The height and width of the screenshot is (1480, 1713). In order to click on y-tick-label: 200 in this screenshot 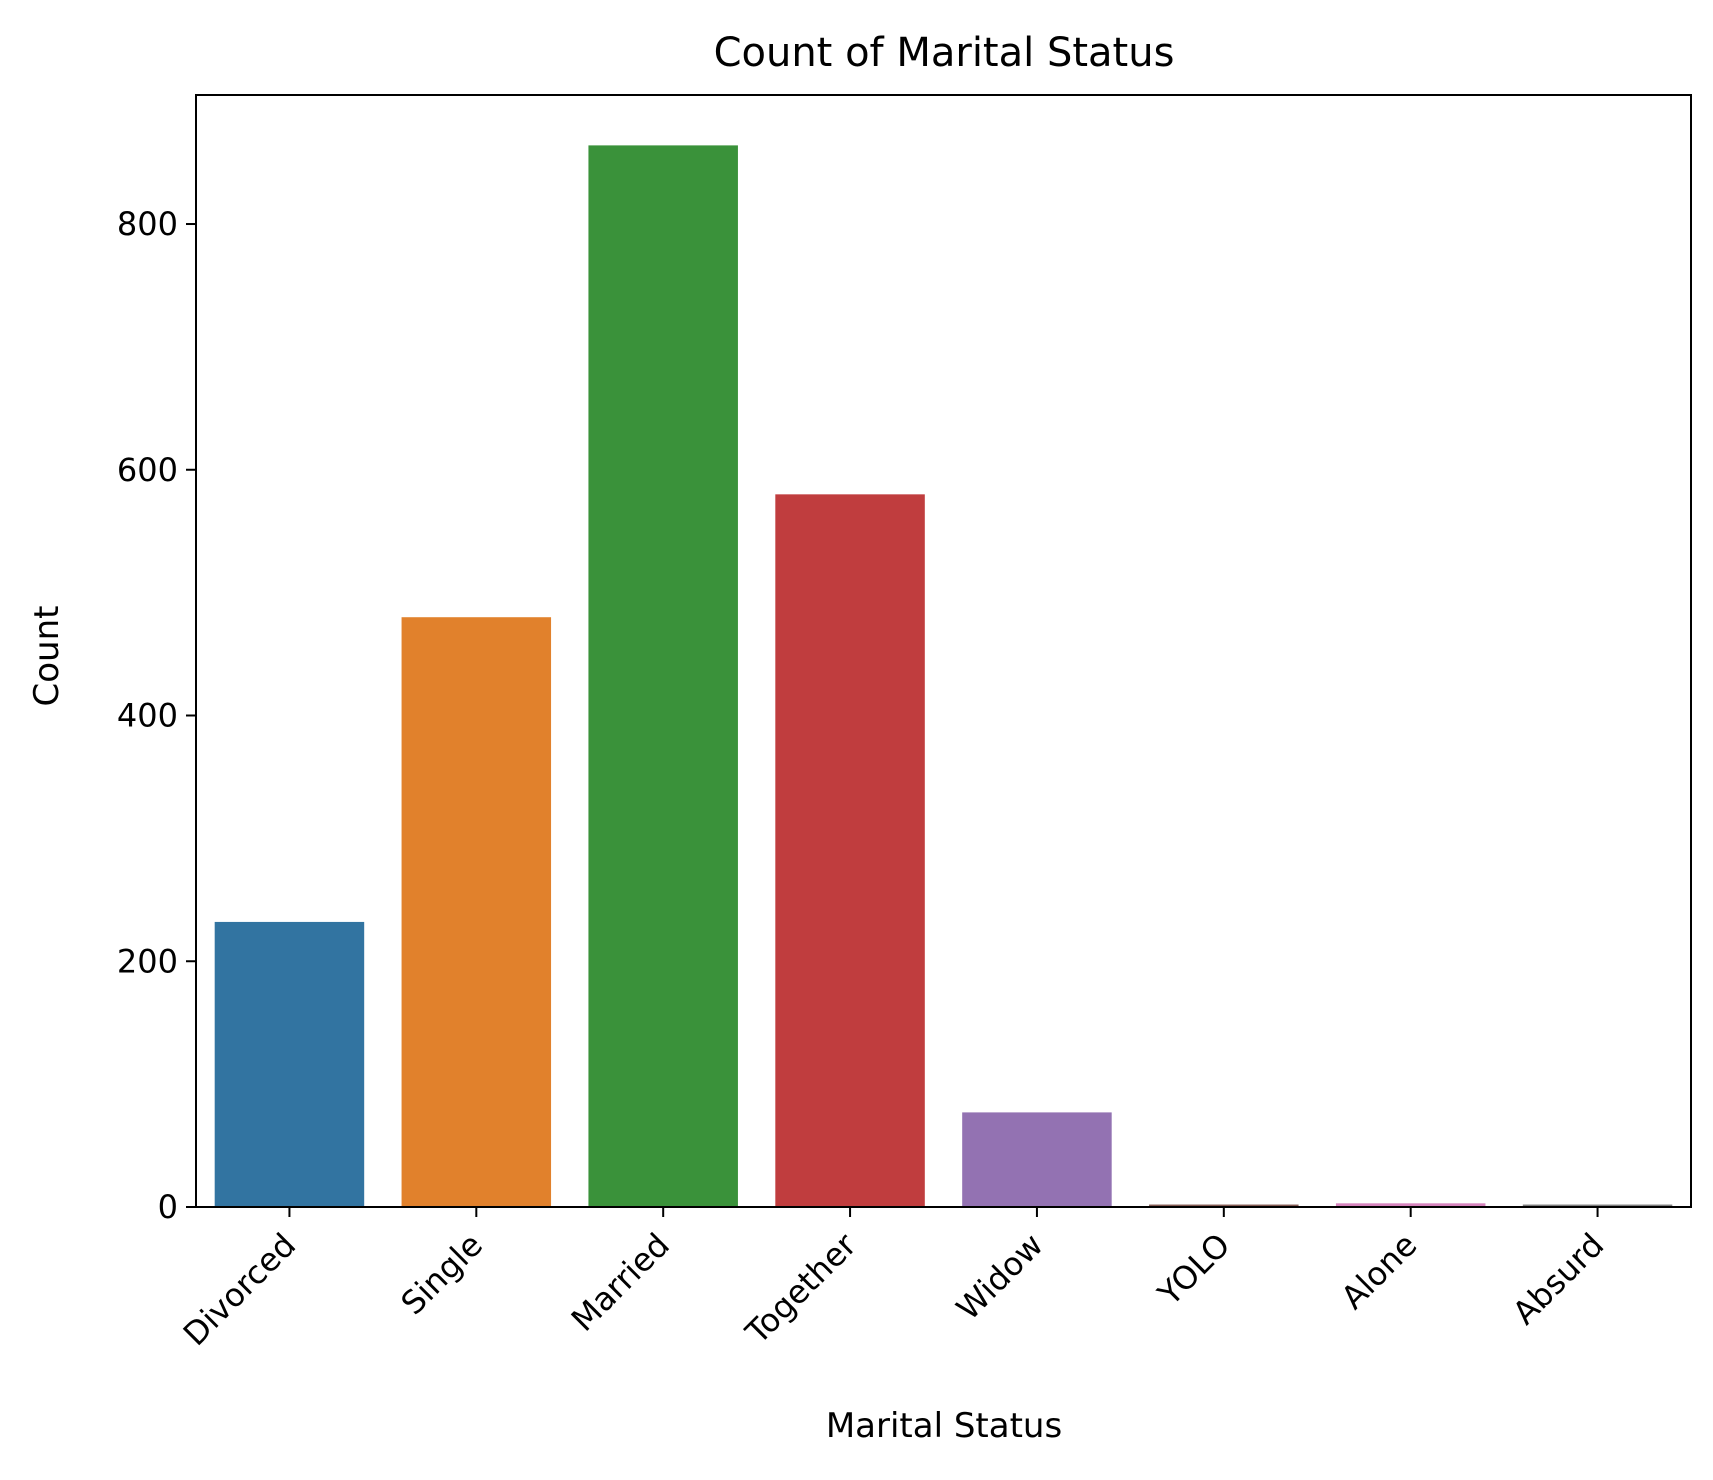, I will do `click(147, 961)`.